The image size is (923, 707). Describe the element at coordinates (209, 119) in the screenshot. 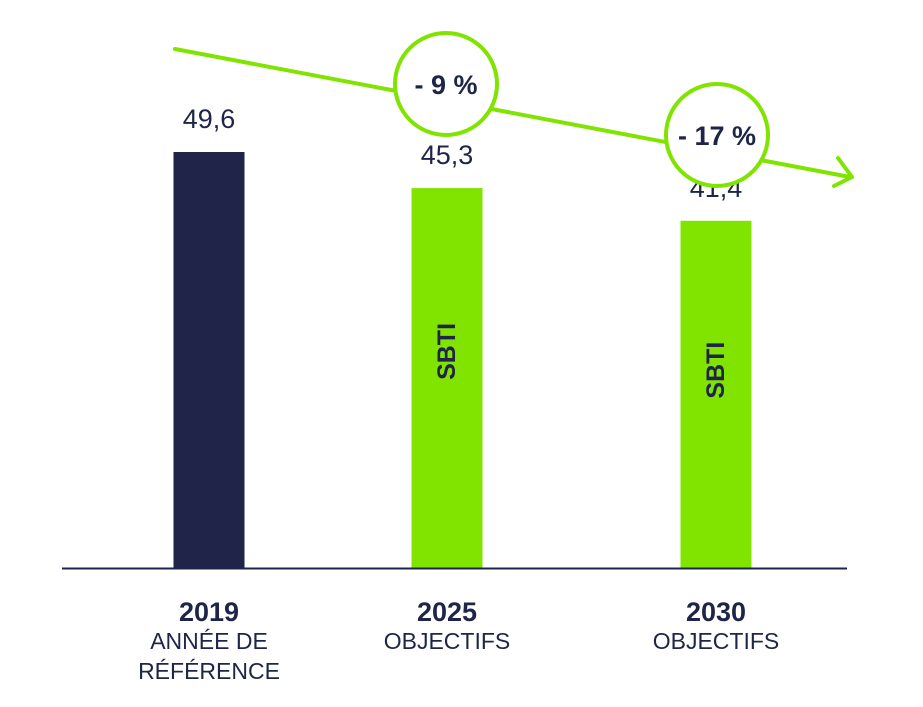

I see `value-label-2019: 49,6` at that location.